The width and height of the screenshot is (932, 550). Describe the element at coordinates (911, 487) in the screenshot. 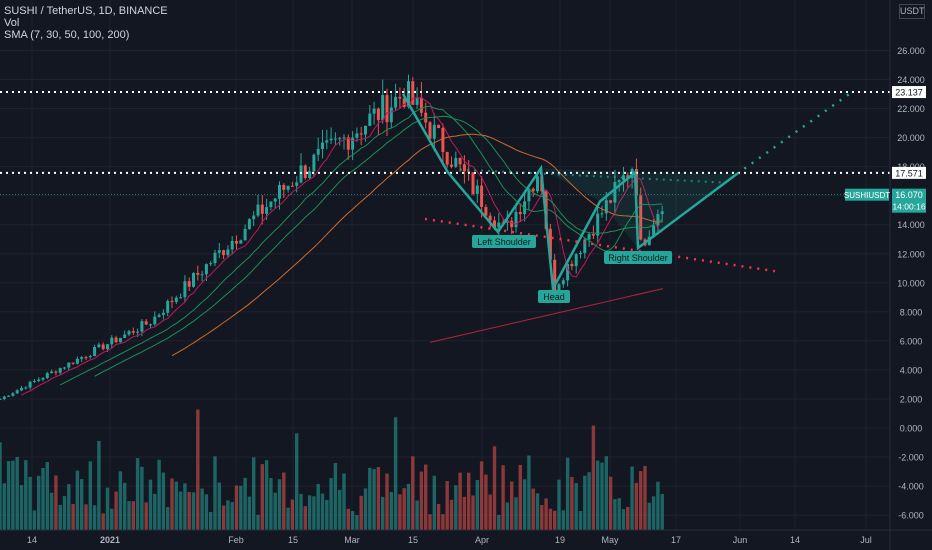

I see `volume-tick-label: -4.000` at that location.